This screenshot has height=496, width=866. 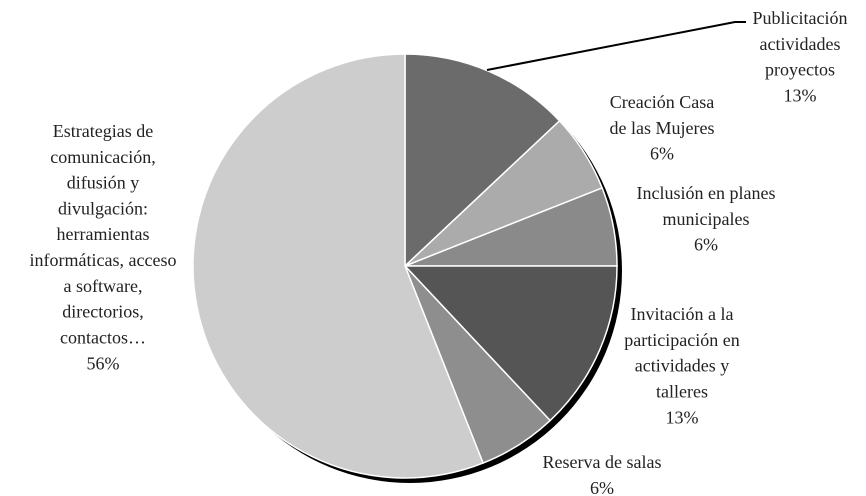 I want to click on leader-line, so click(x=616, y=46).